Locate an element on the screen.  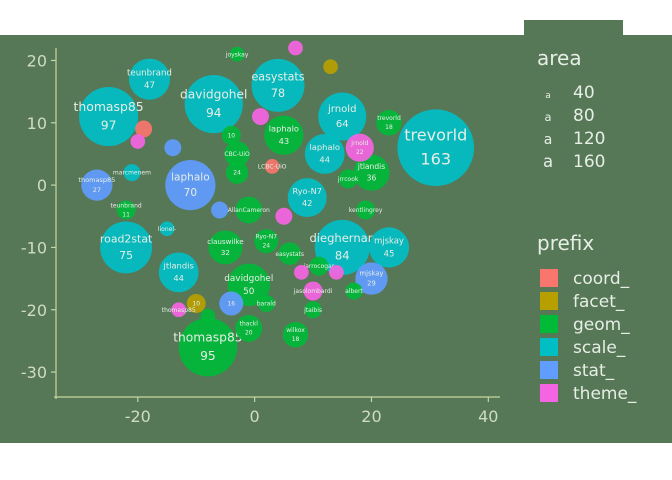
legend-key-header-block is located at coordinates (573, 28).